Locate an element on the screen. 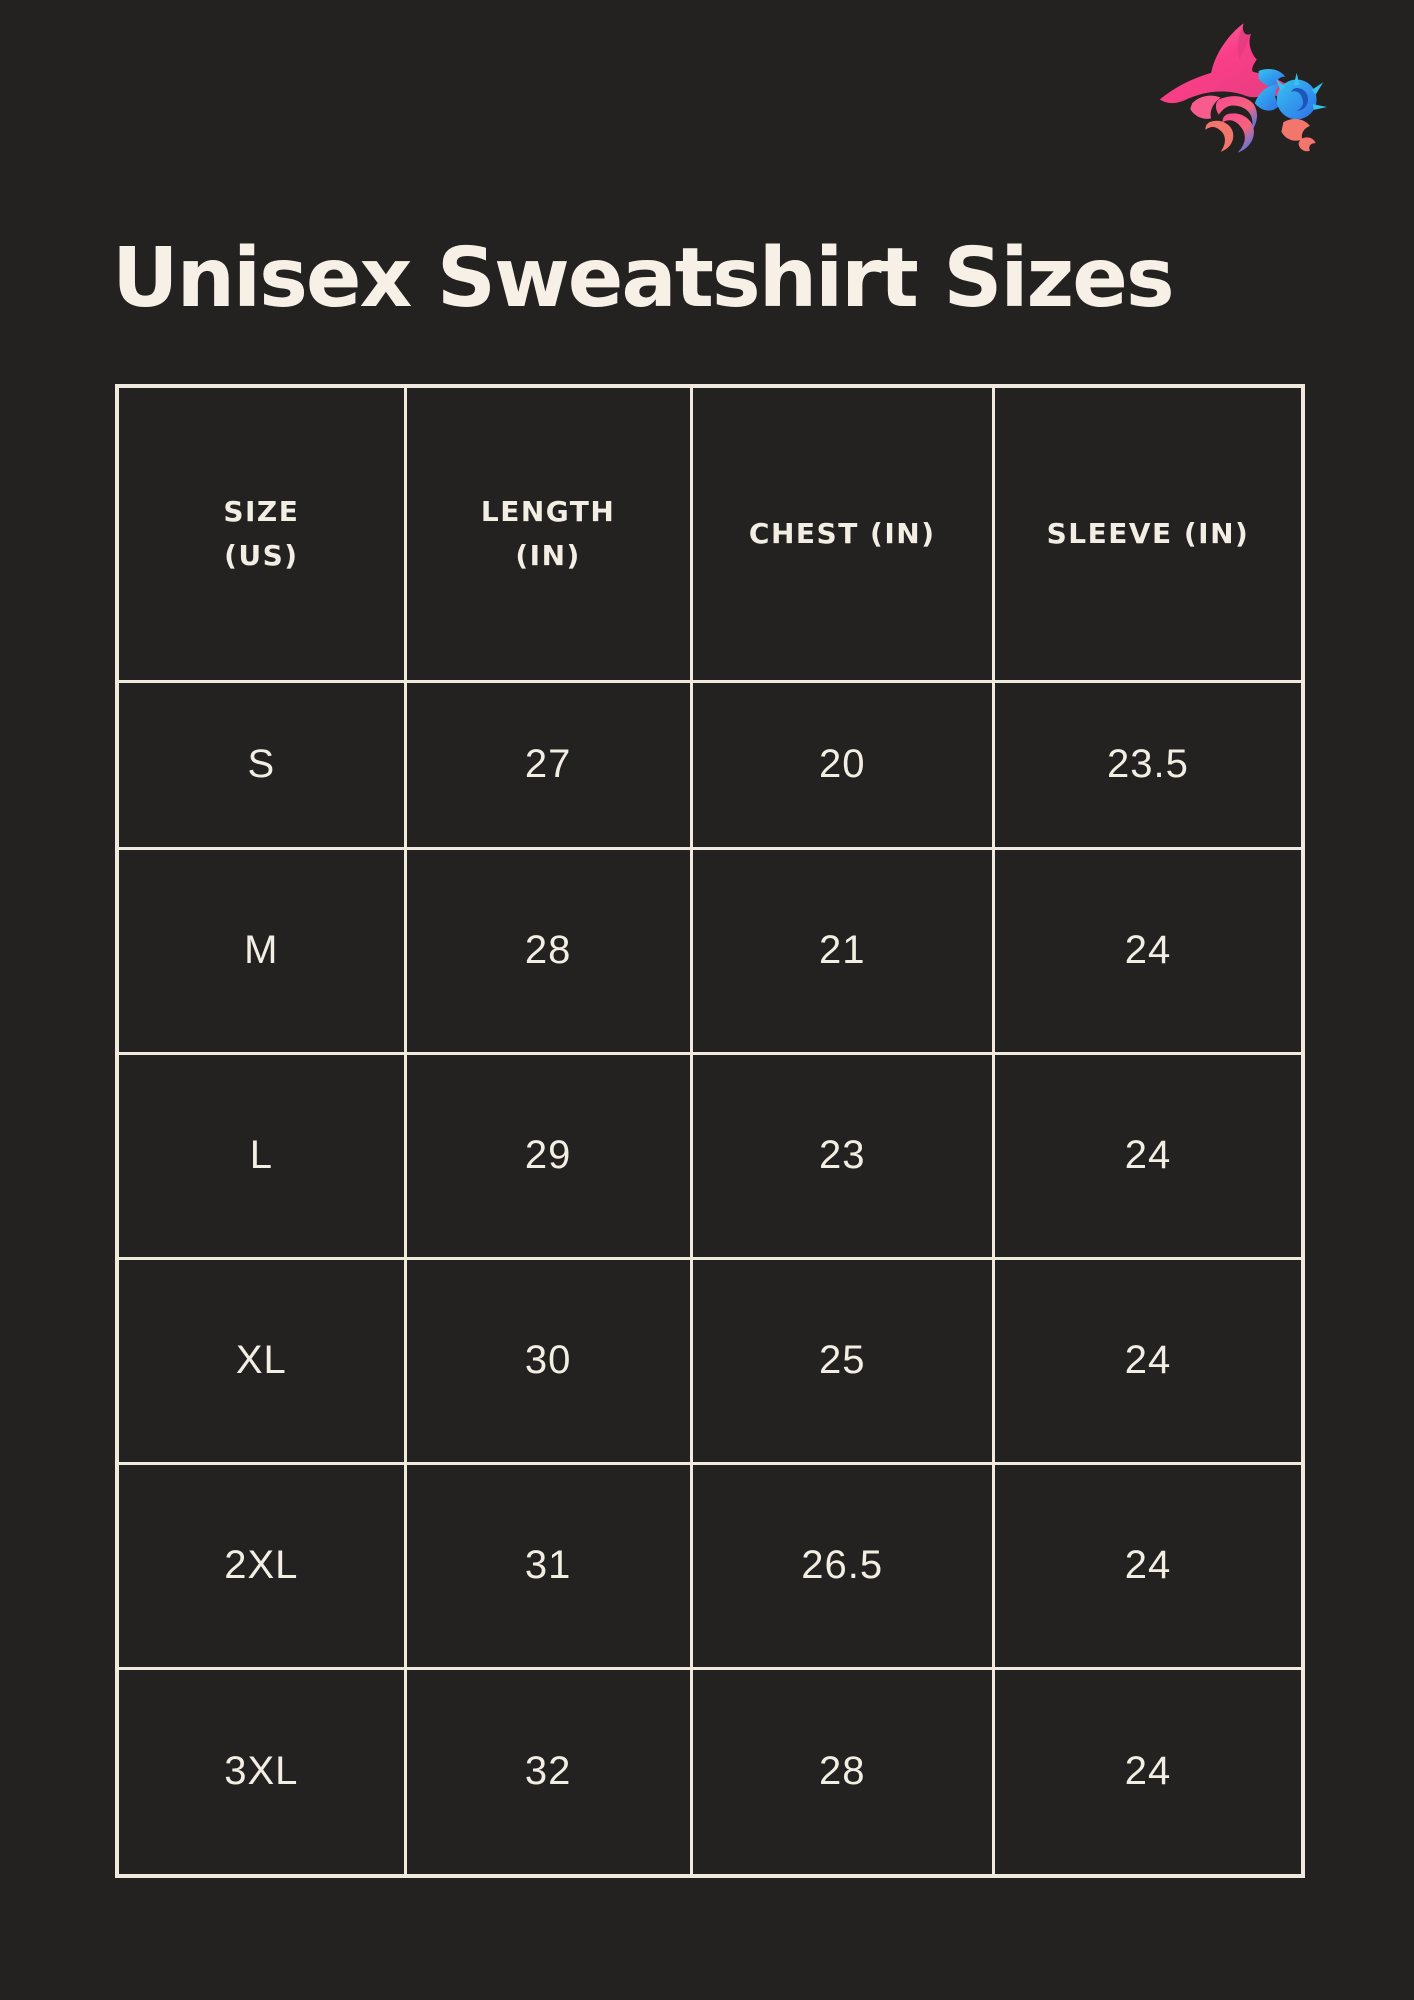  table-row: 3XL 32 28 24 is located at coordinates (710, 1772).